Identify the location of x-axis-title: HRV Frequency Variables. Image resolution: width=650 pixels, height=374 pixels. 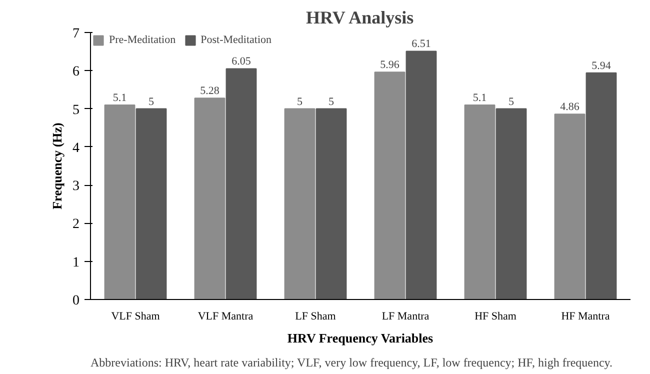
(360, 338).